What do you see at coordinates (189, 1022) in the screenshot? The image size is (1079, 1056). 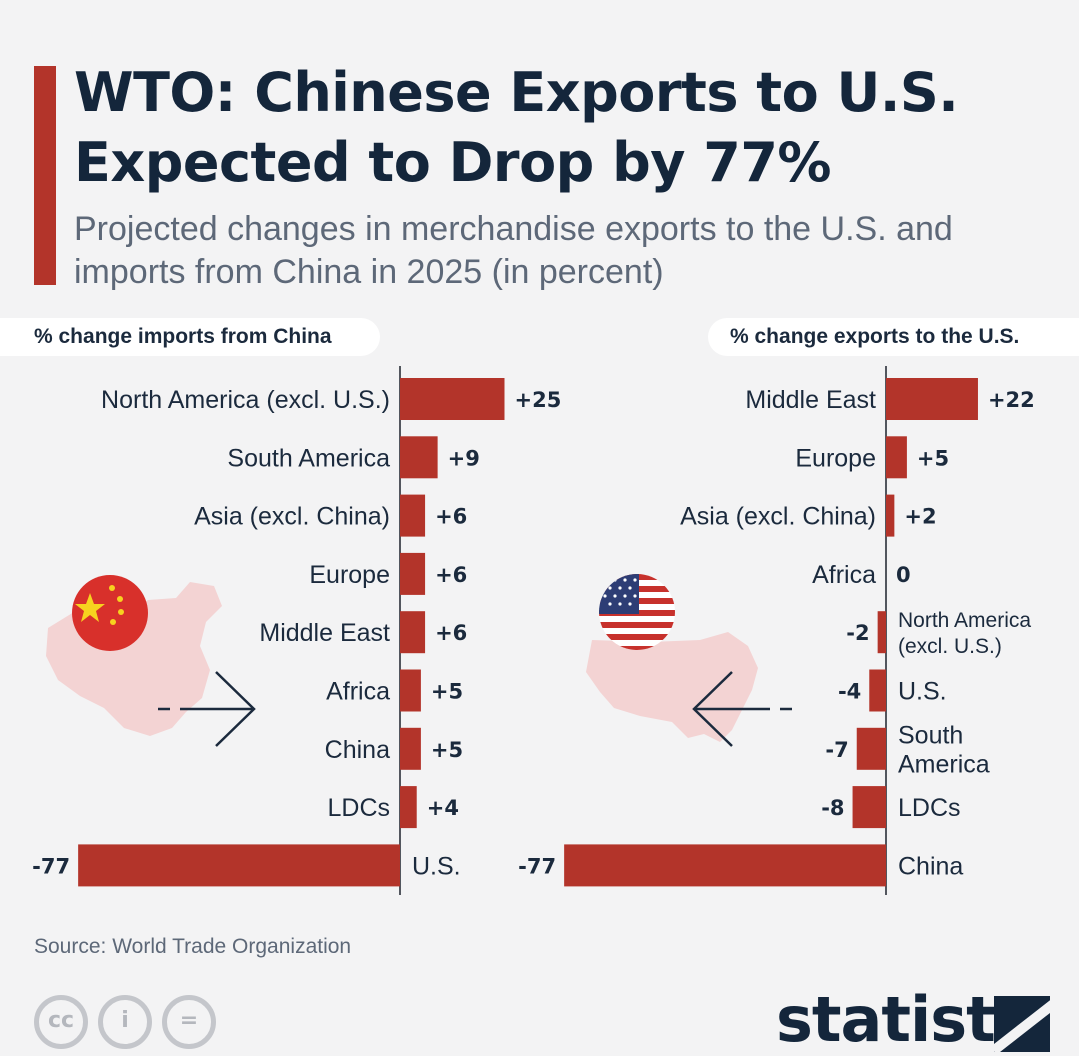 I see `no-derivatives-icon: =` at bounding box center [189, 1022].